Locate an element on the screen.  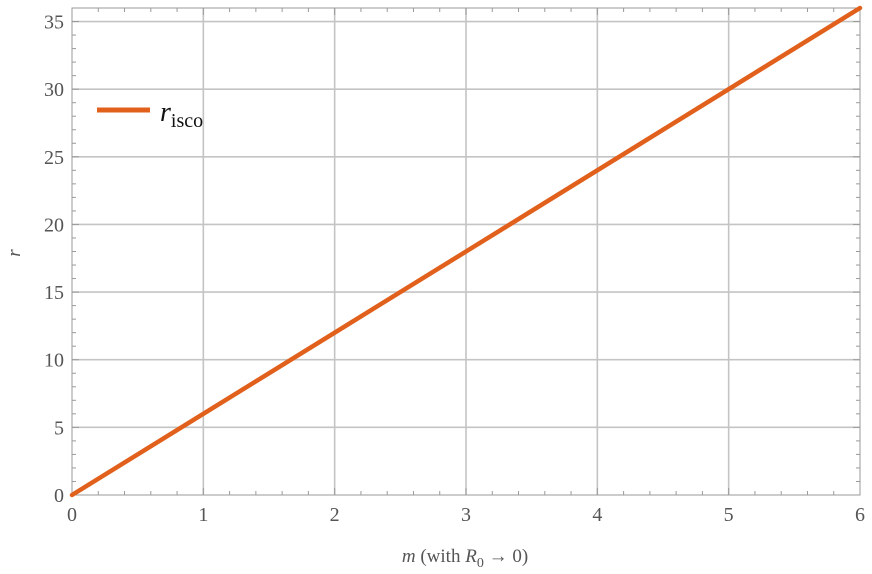
x-tick-label: 5 is located at coordinates (729, 515).